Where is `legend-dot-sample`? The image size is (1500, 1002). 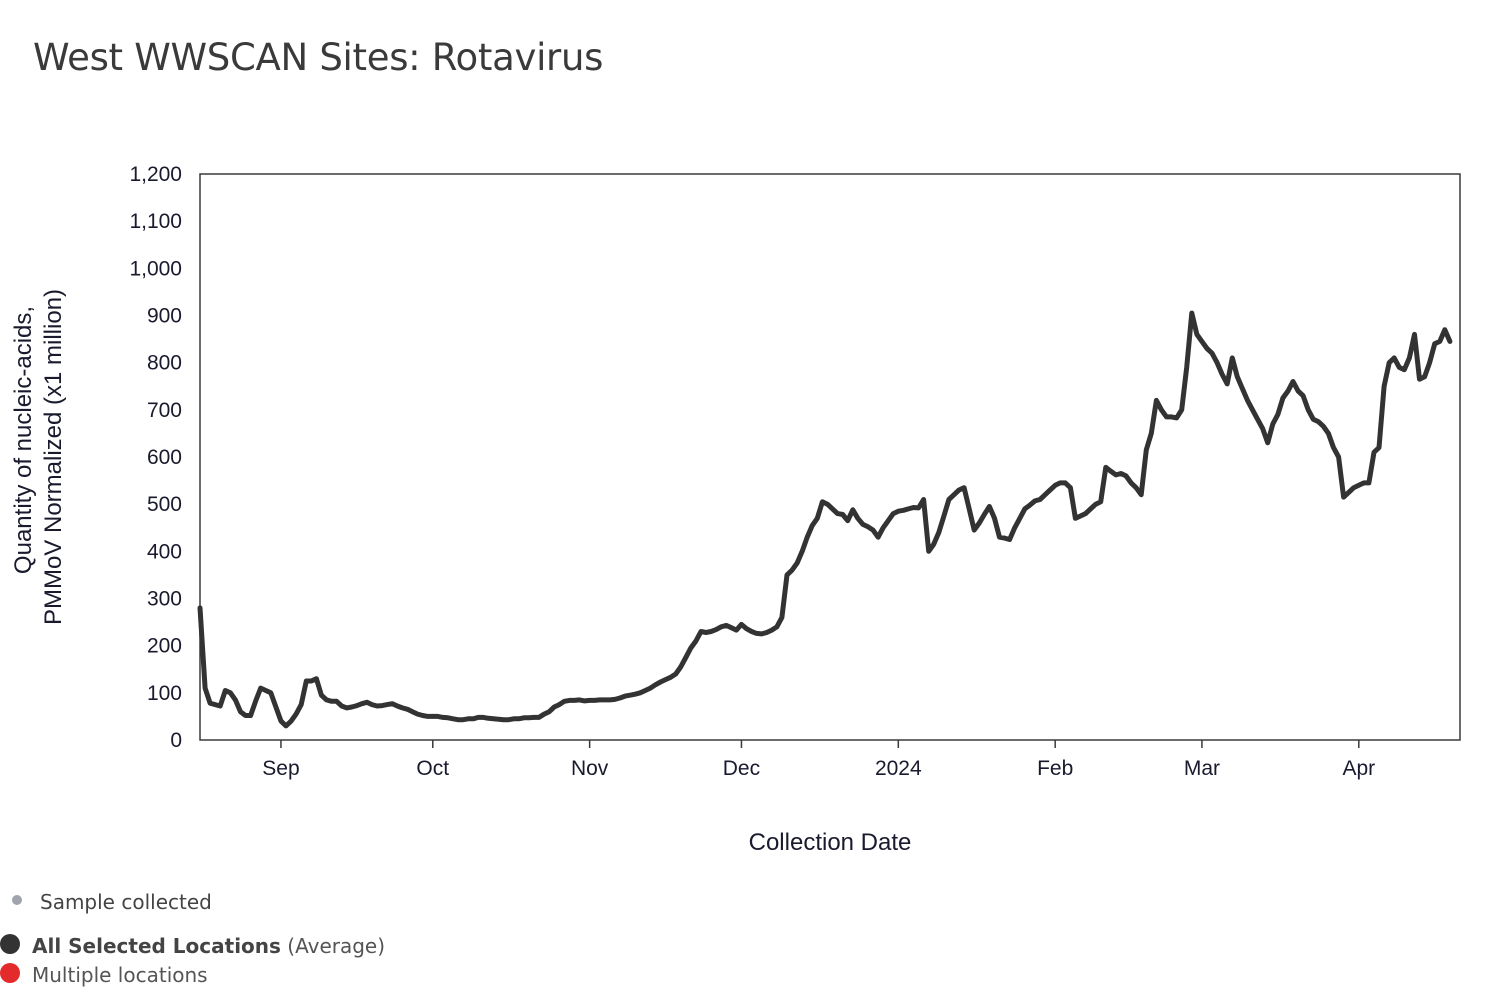
legend-dot-sample is located at coordinates (17, 900).